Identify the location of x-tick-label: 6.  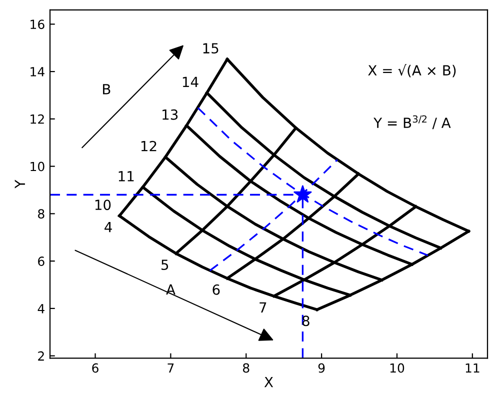
(95, 368).